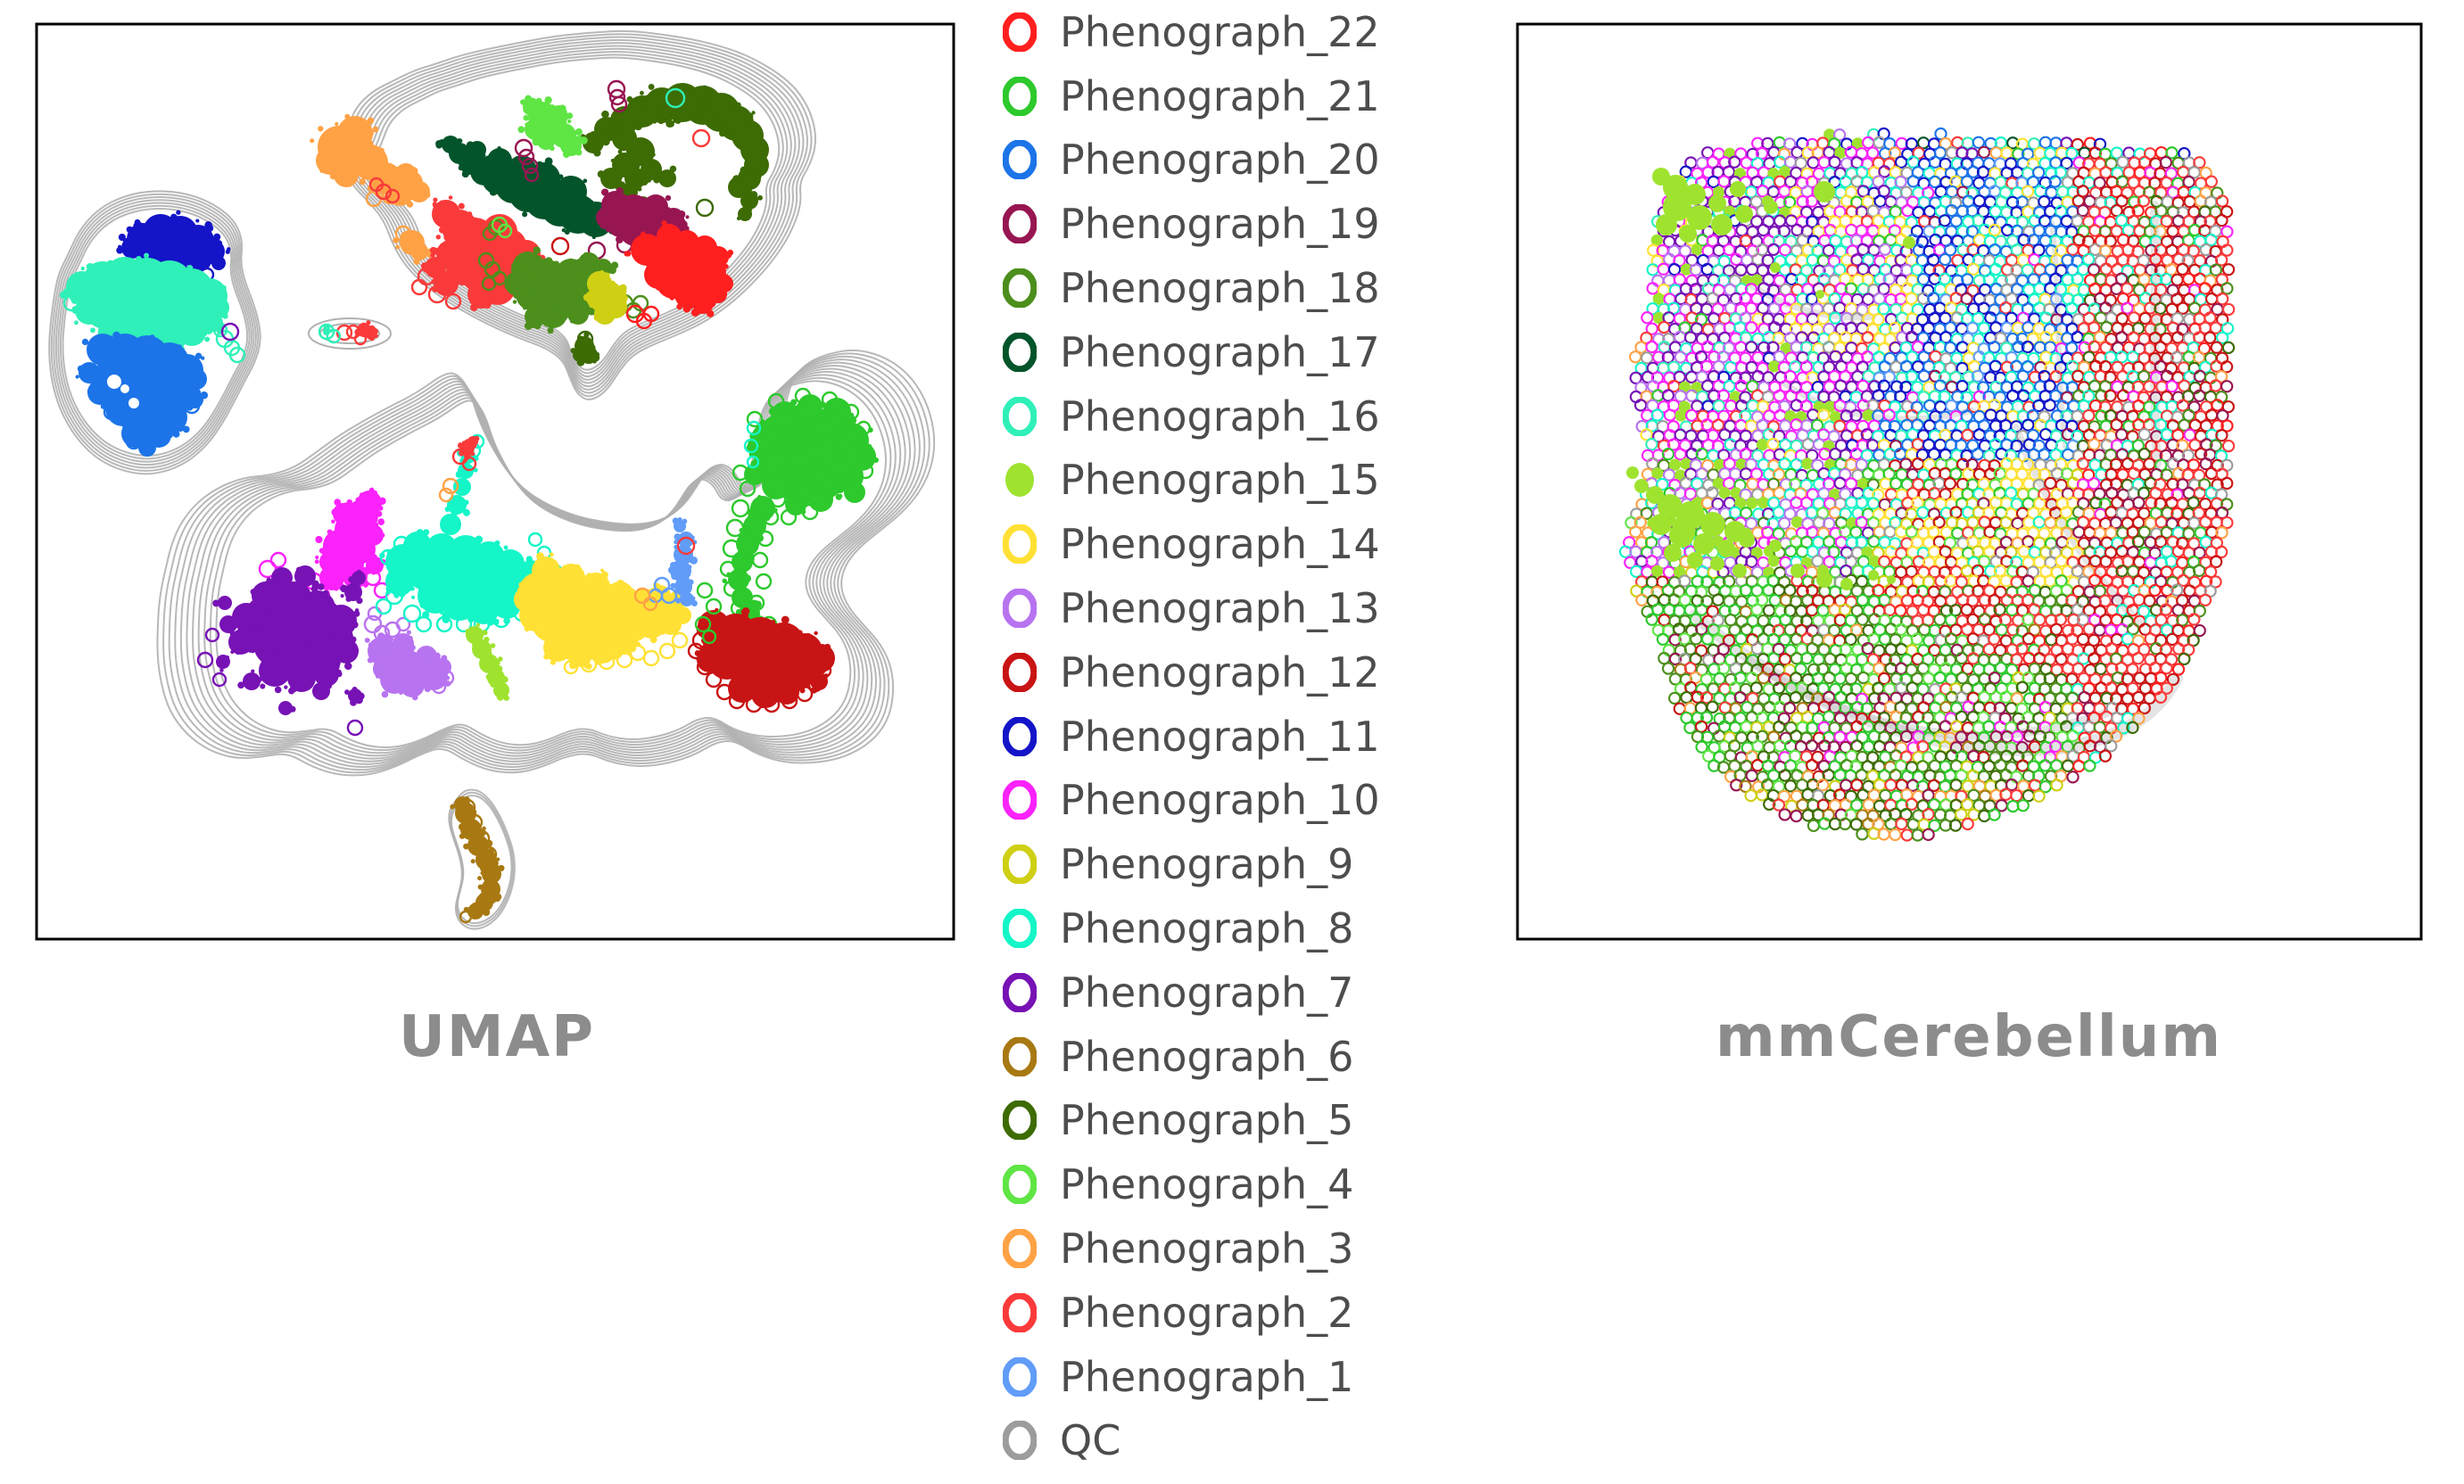  I want to click on legend-item-phenograph_14: Phenograph_14, so click(1192, 544).